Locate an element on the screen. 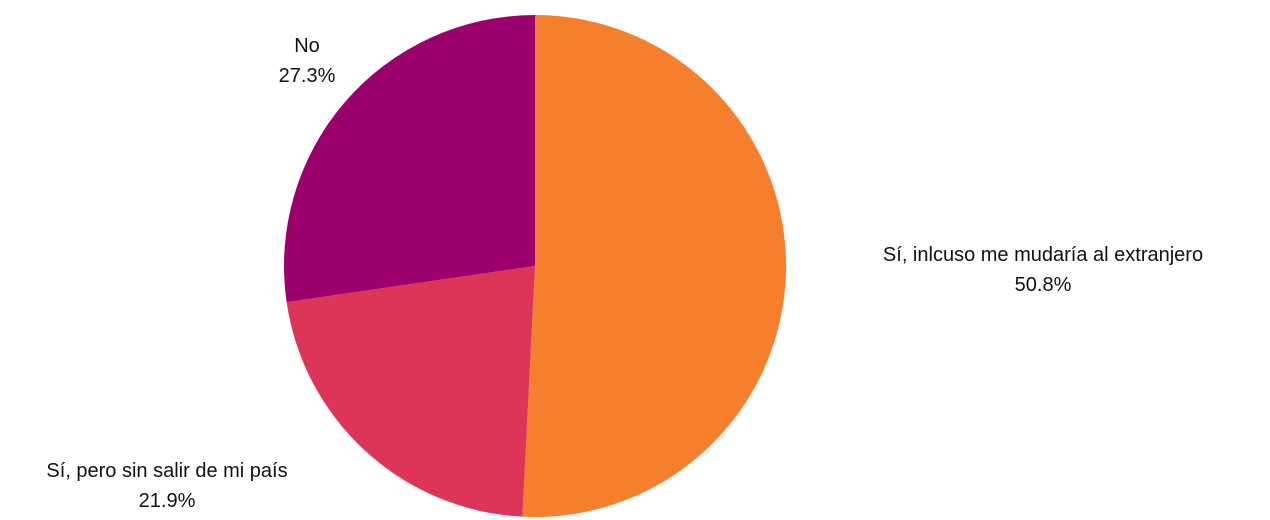  slice-value-label-si-pero-sin-salir-de-mi-pais: 21.9% is located at coordinates (167, 501).